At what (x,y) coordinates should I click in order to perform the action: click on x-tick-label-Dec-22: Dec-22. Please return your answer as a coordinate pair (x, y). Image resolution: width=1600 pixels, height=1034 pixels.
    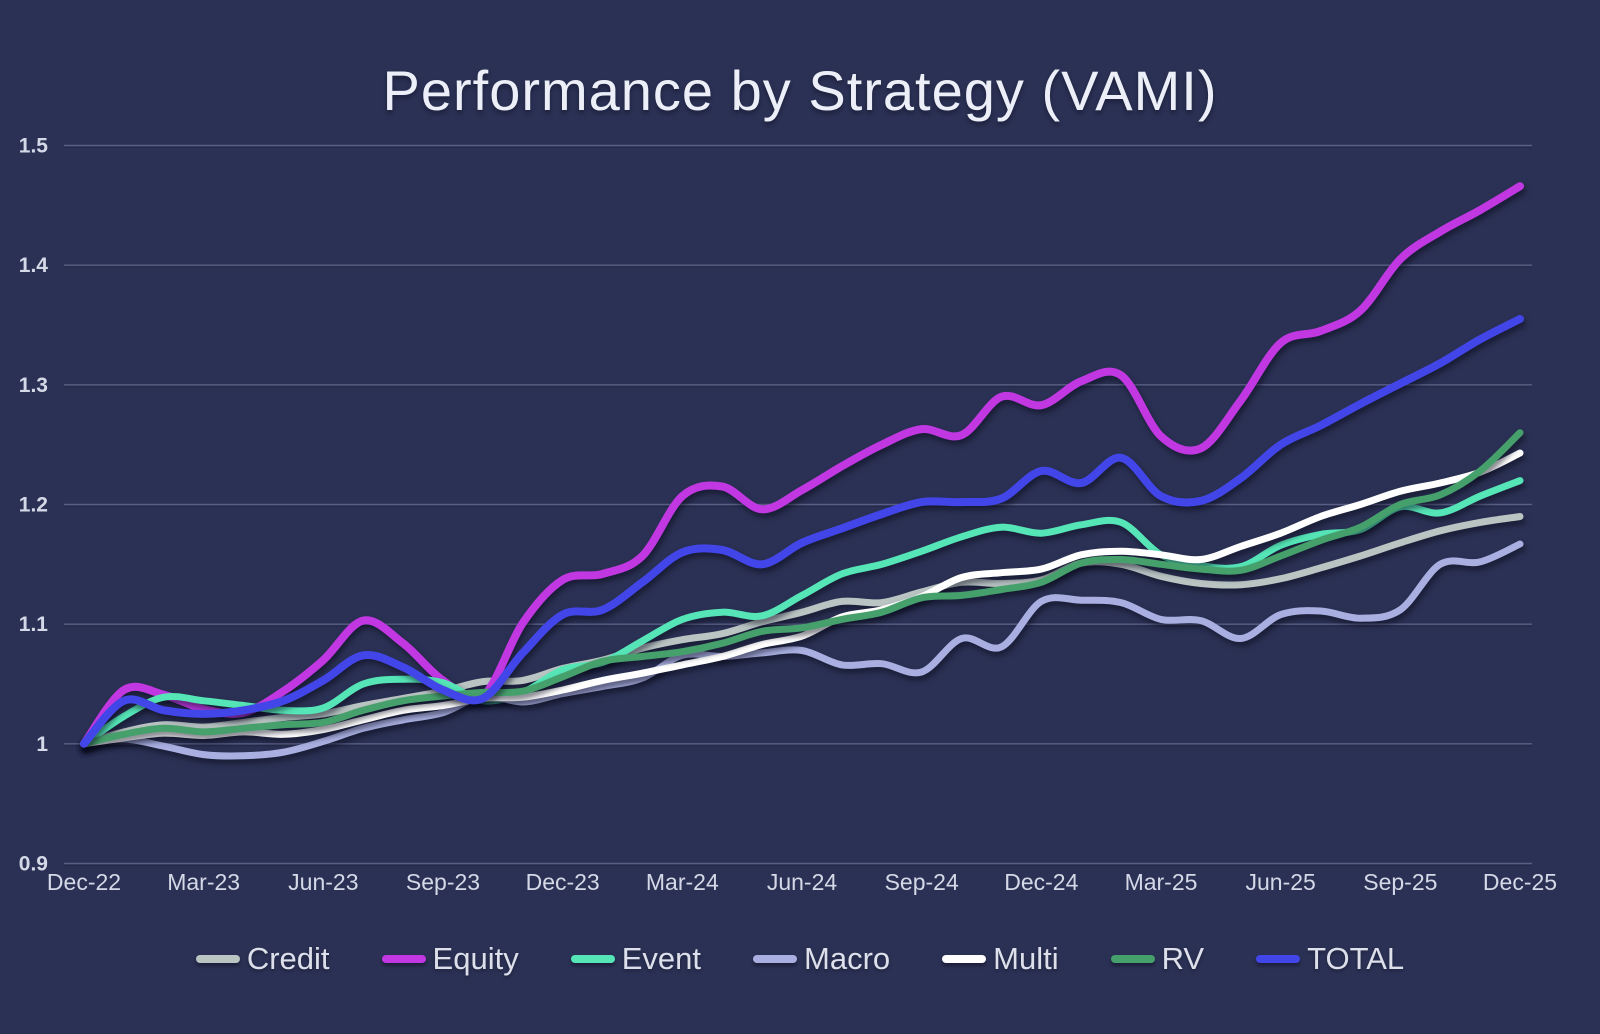
    Looking at the image, I should click on (84, 882).